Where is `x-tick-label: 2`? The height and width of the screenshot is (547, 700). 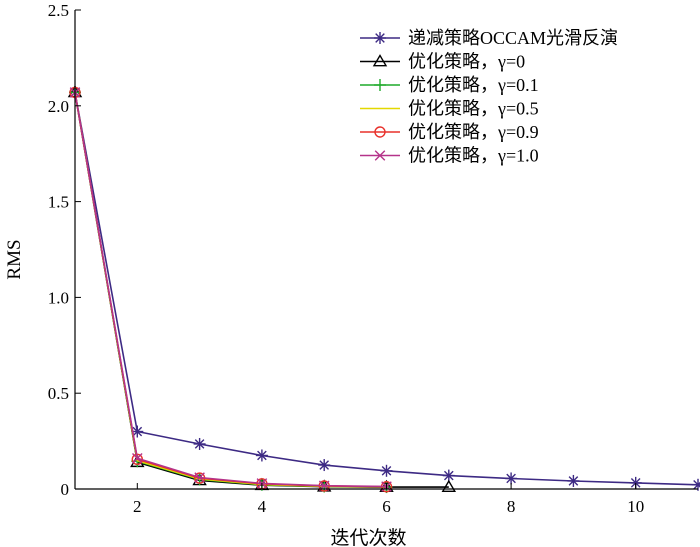
x-tick-label: 2 is located at coordinates (137, 506).